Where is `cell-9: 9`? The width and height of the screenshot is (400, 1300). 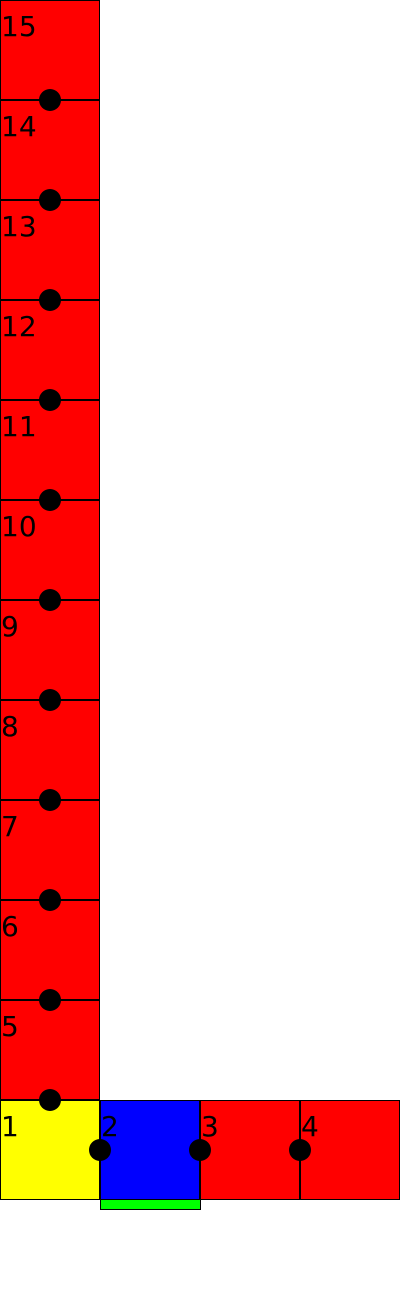
cell-9: 9 is located at coordinates (50, 650).